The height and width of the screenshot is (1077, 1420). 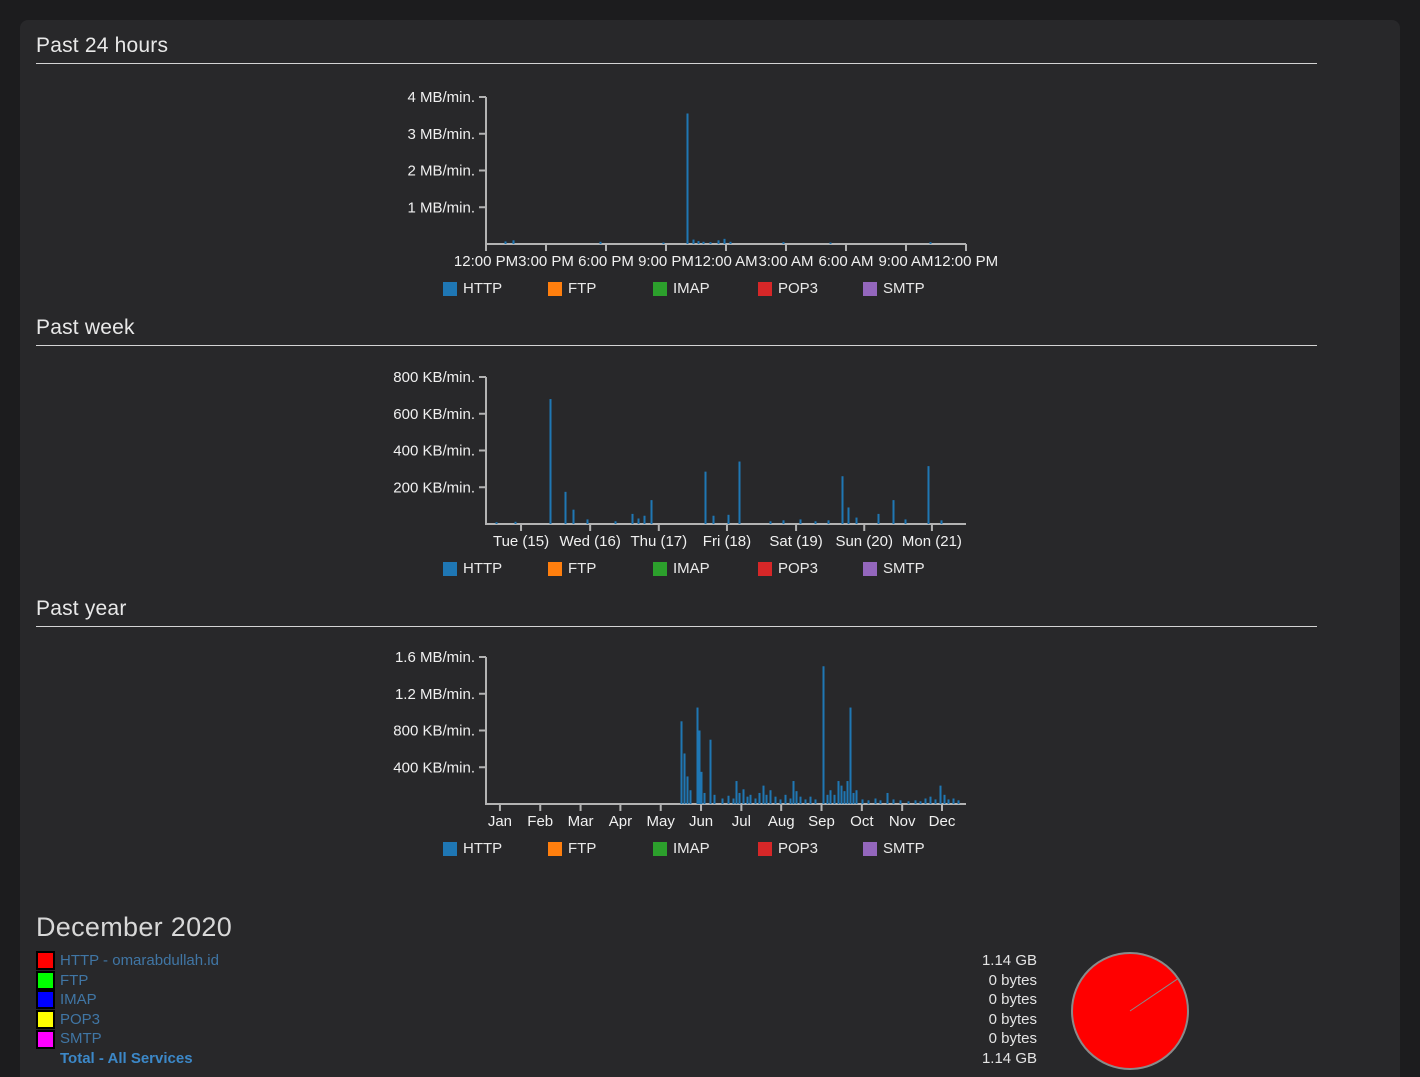 I want to click on service-link-imap: IMAP, so click(x=78, y=1000).